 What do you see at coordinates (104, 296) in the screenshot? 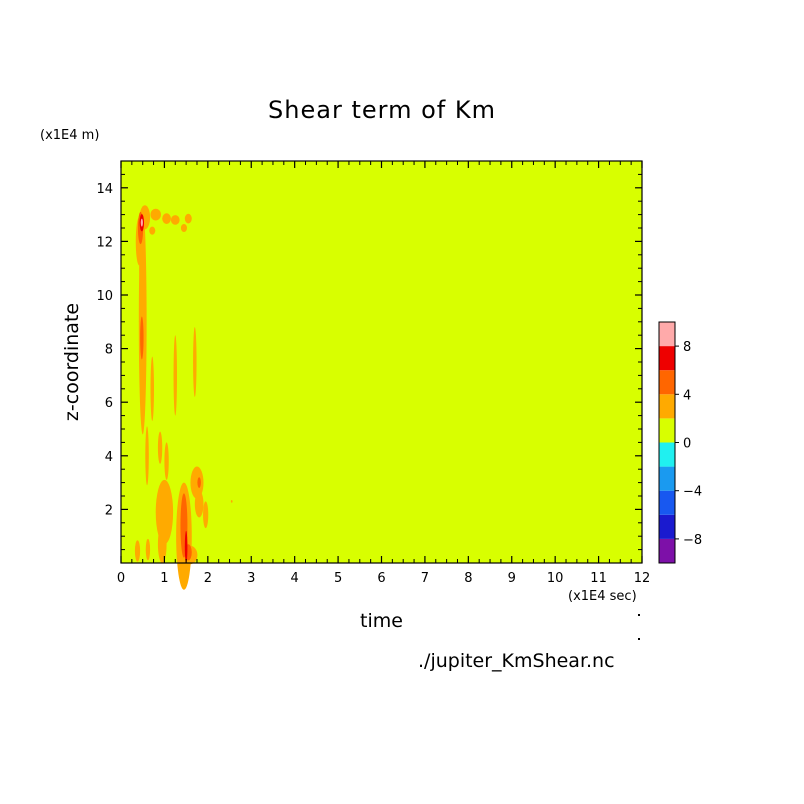
I see `y-tick-label: 10` at bounding box center [104, 296].